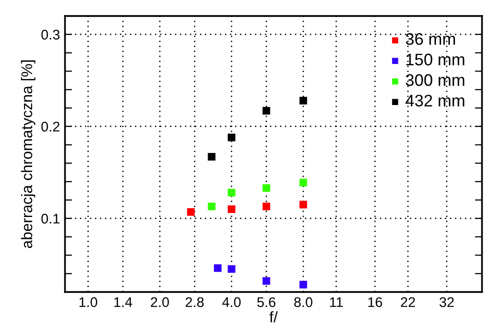 This screenshot has height=331, width=494. Describe the element at coordinates (435, 80) in the screenshot. I see `legend-label: 300 mm` at that location.